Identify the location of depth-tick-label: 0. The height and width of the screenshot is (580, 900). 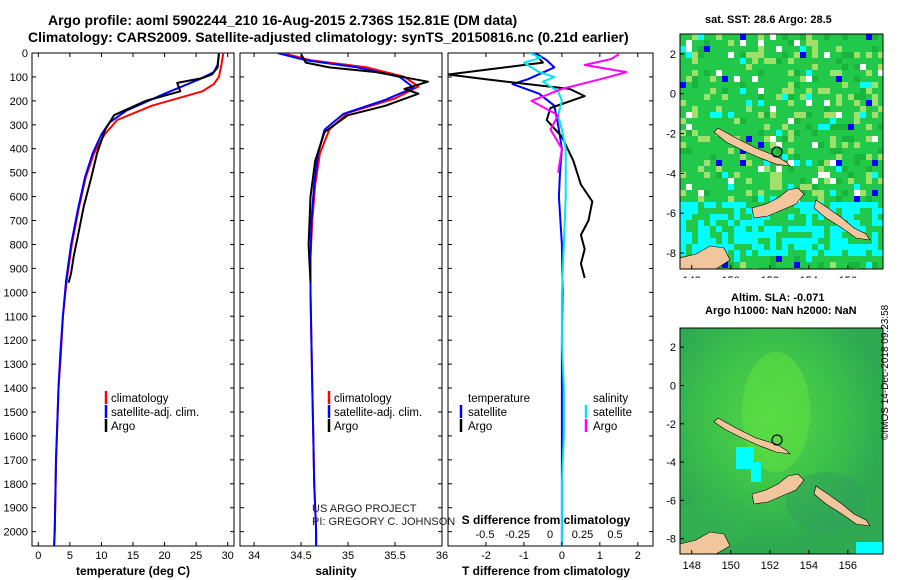
(25, 54).